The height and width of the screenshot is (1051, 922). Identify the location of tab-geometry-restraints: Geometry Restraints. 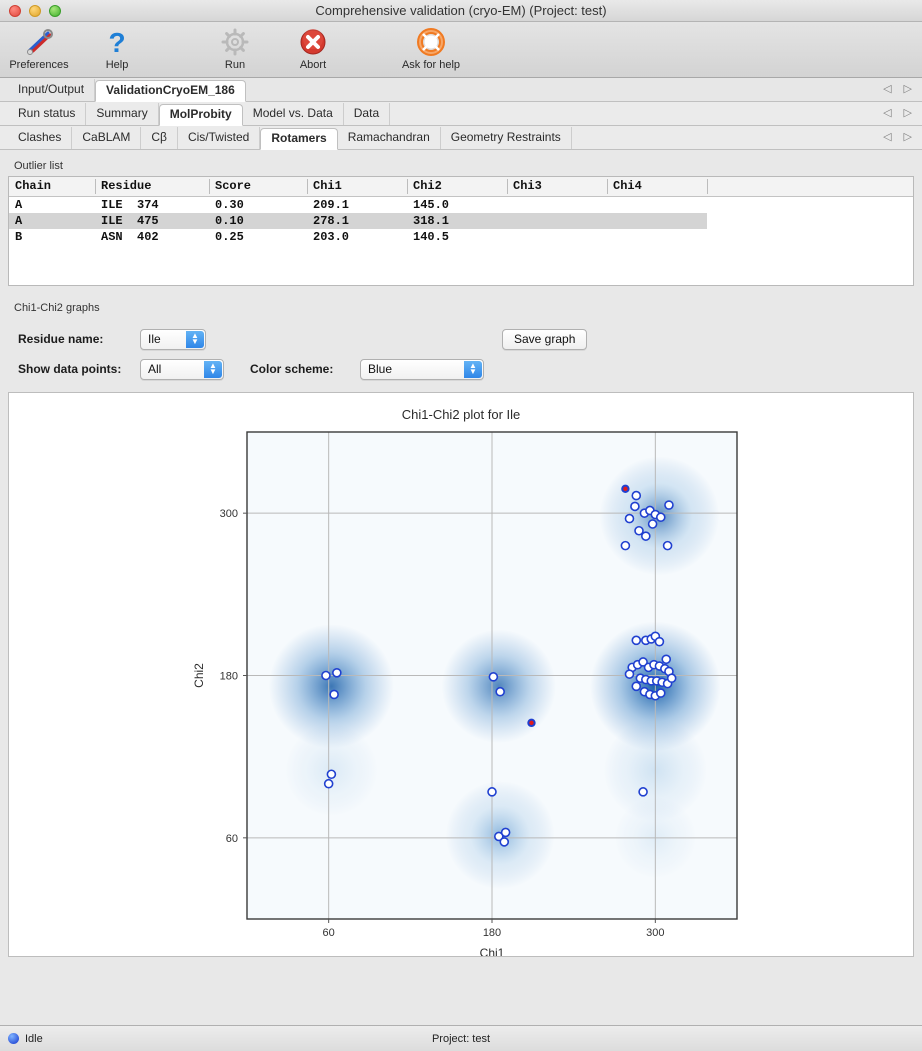
(506, 138).